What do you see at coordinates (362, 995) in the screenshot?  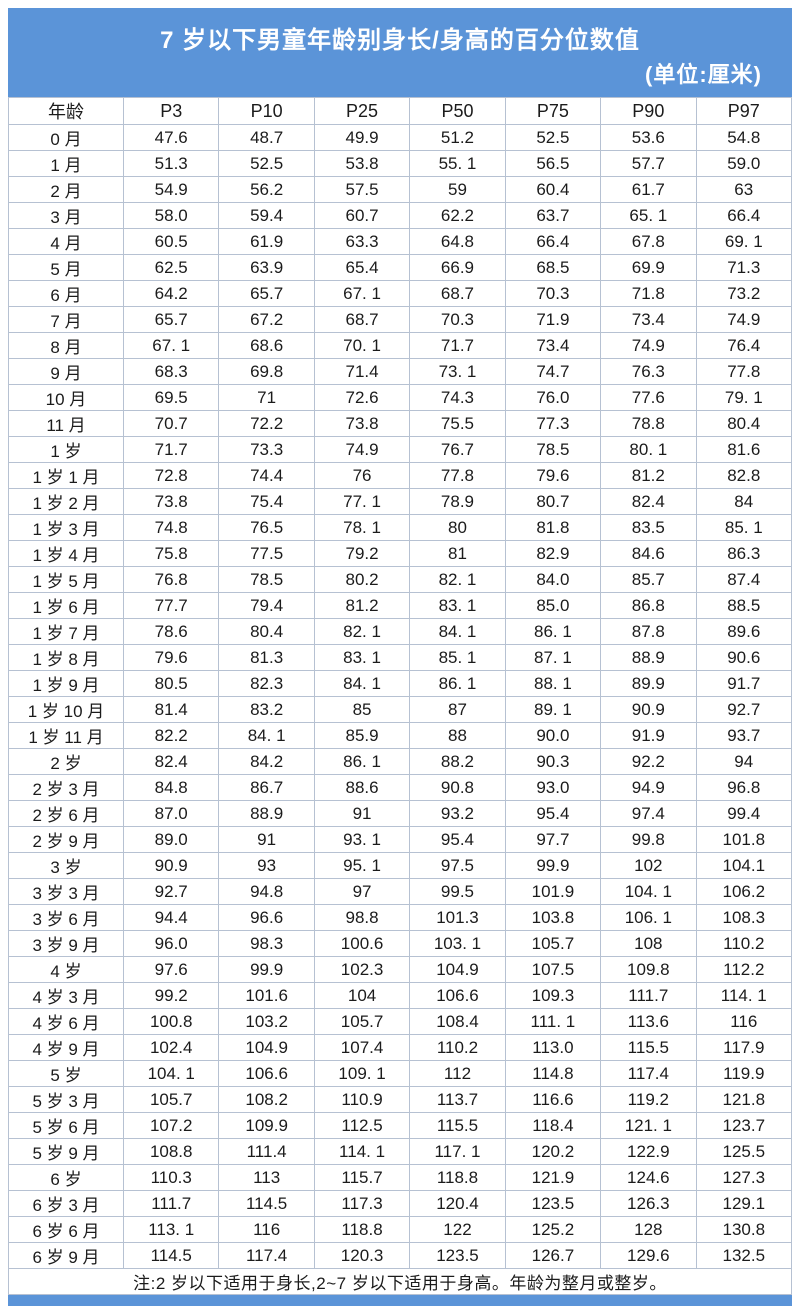 I see `percentile-value-cell: 104` at bounding box center [362, 995].